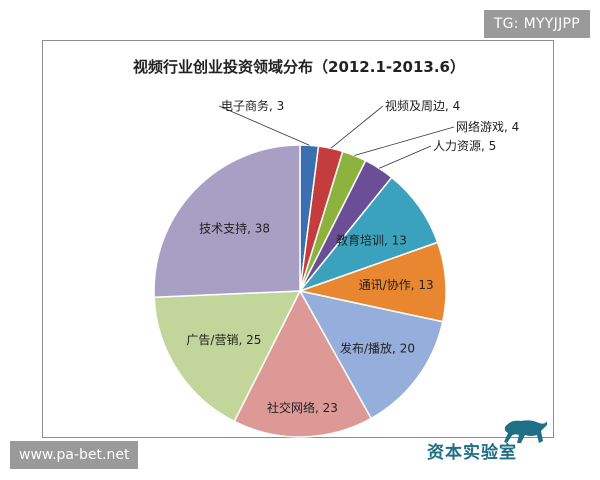 The height and width of the screenshot is (480, 600). Describe the element at coordinates (422, 105) in the screenshot. I see `slice-label: 视频及周边, 4` at that location.